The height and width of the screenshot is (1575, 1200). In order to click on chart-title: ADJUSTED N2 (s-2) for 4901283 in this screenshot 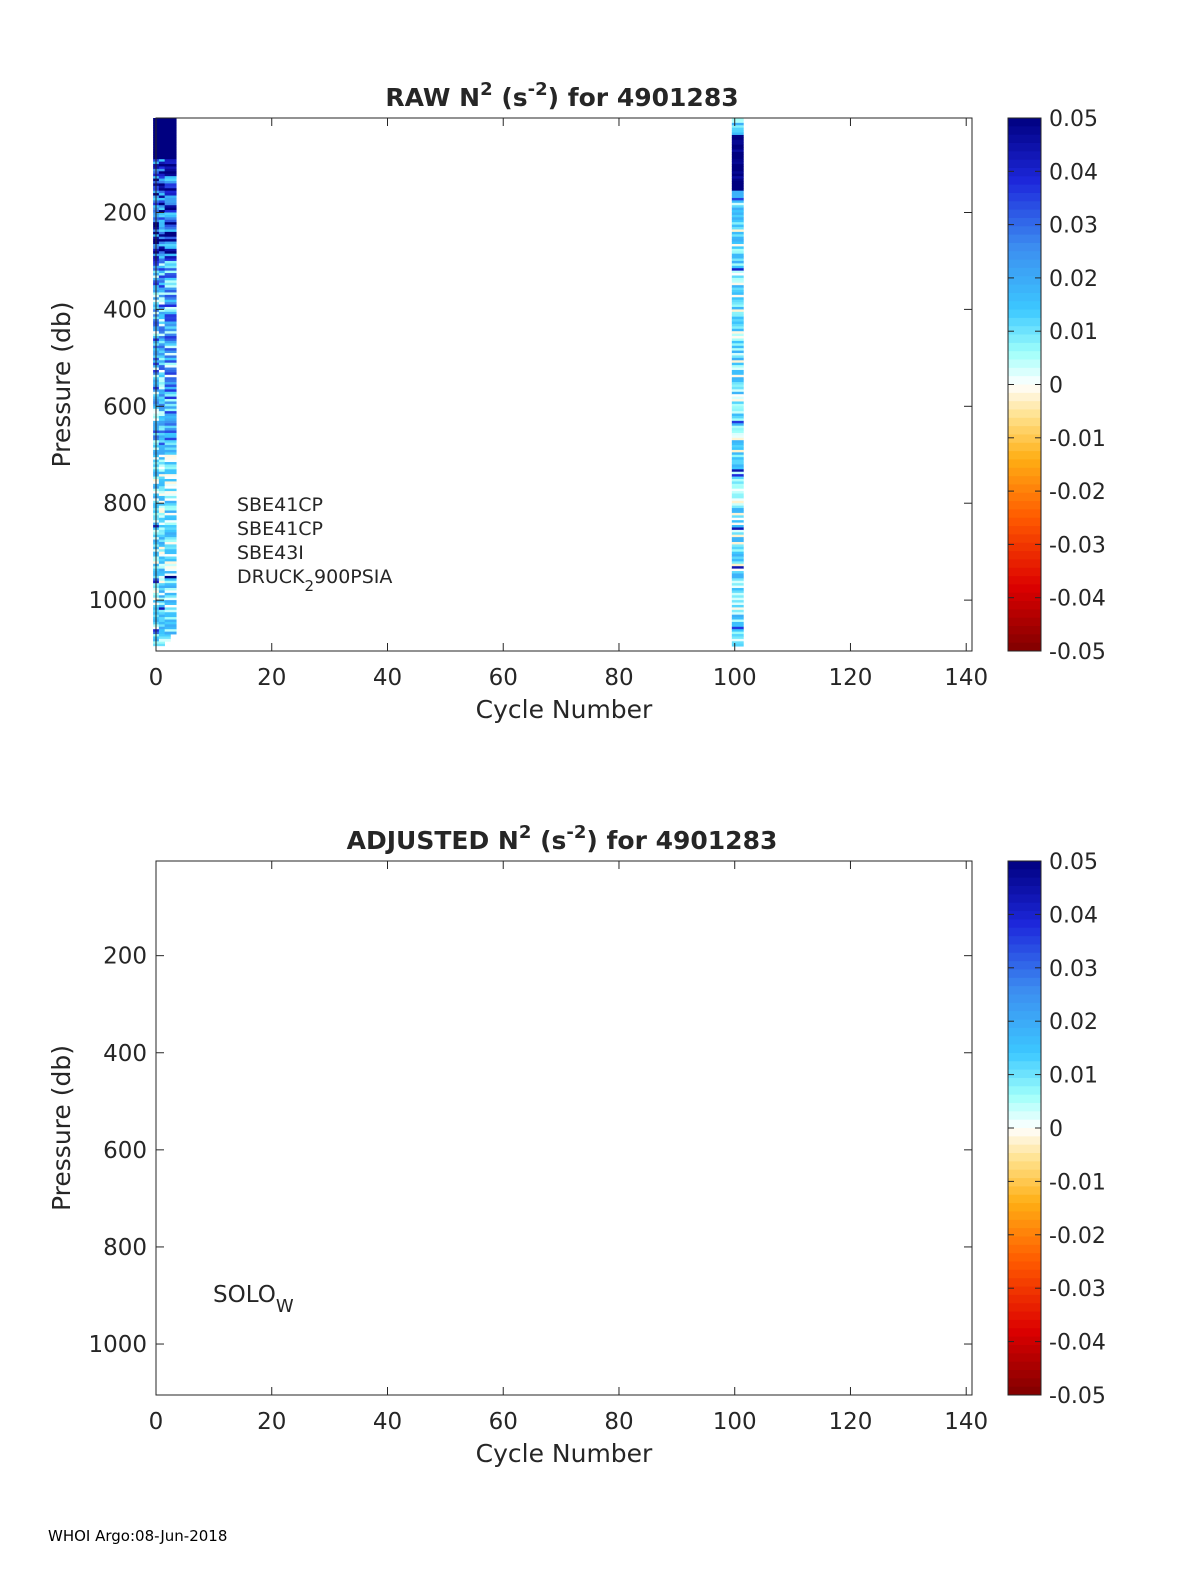, I will do `click(562, 838)`.